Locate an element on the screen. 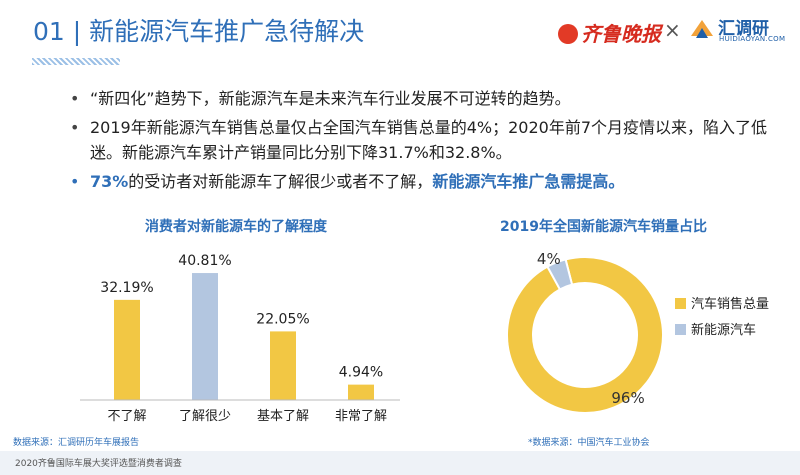  partner-emblem-icon is located at coordinates (568, 34).